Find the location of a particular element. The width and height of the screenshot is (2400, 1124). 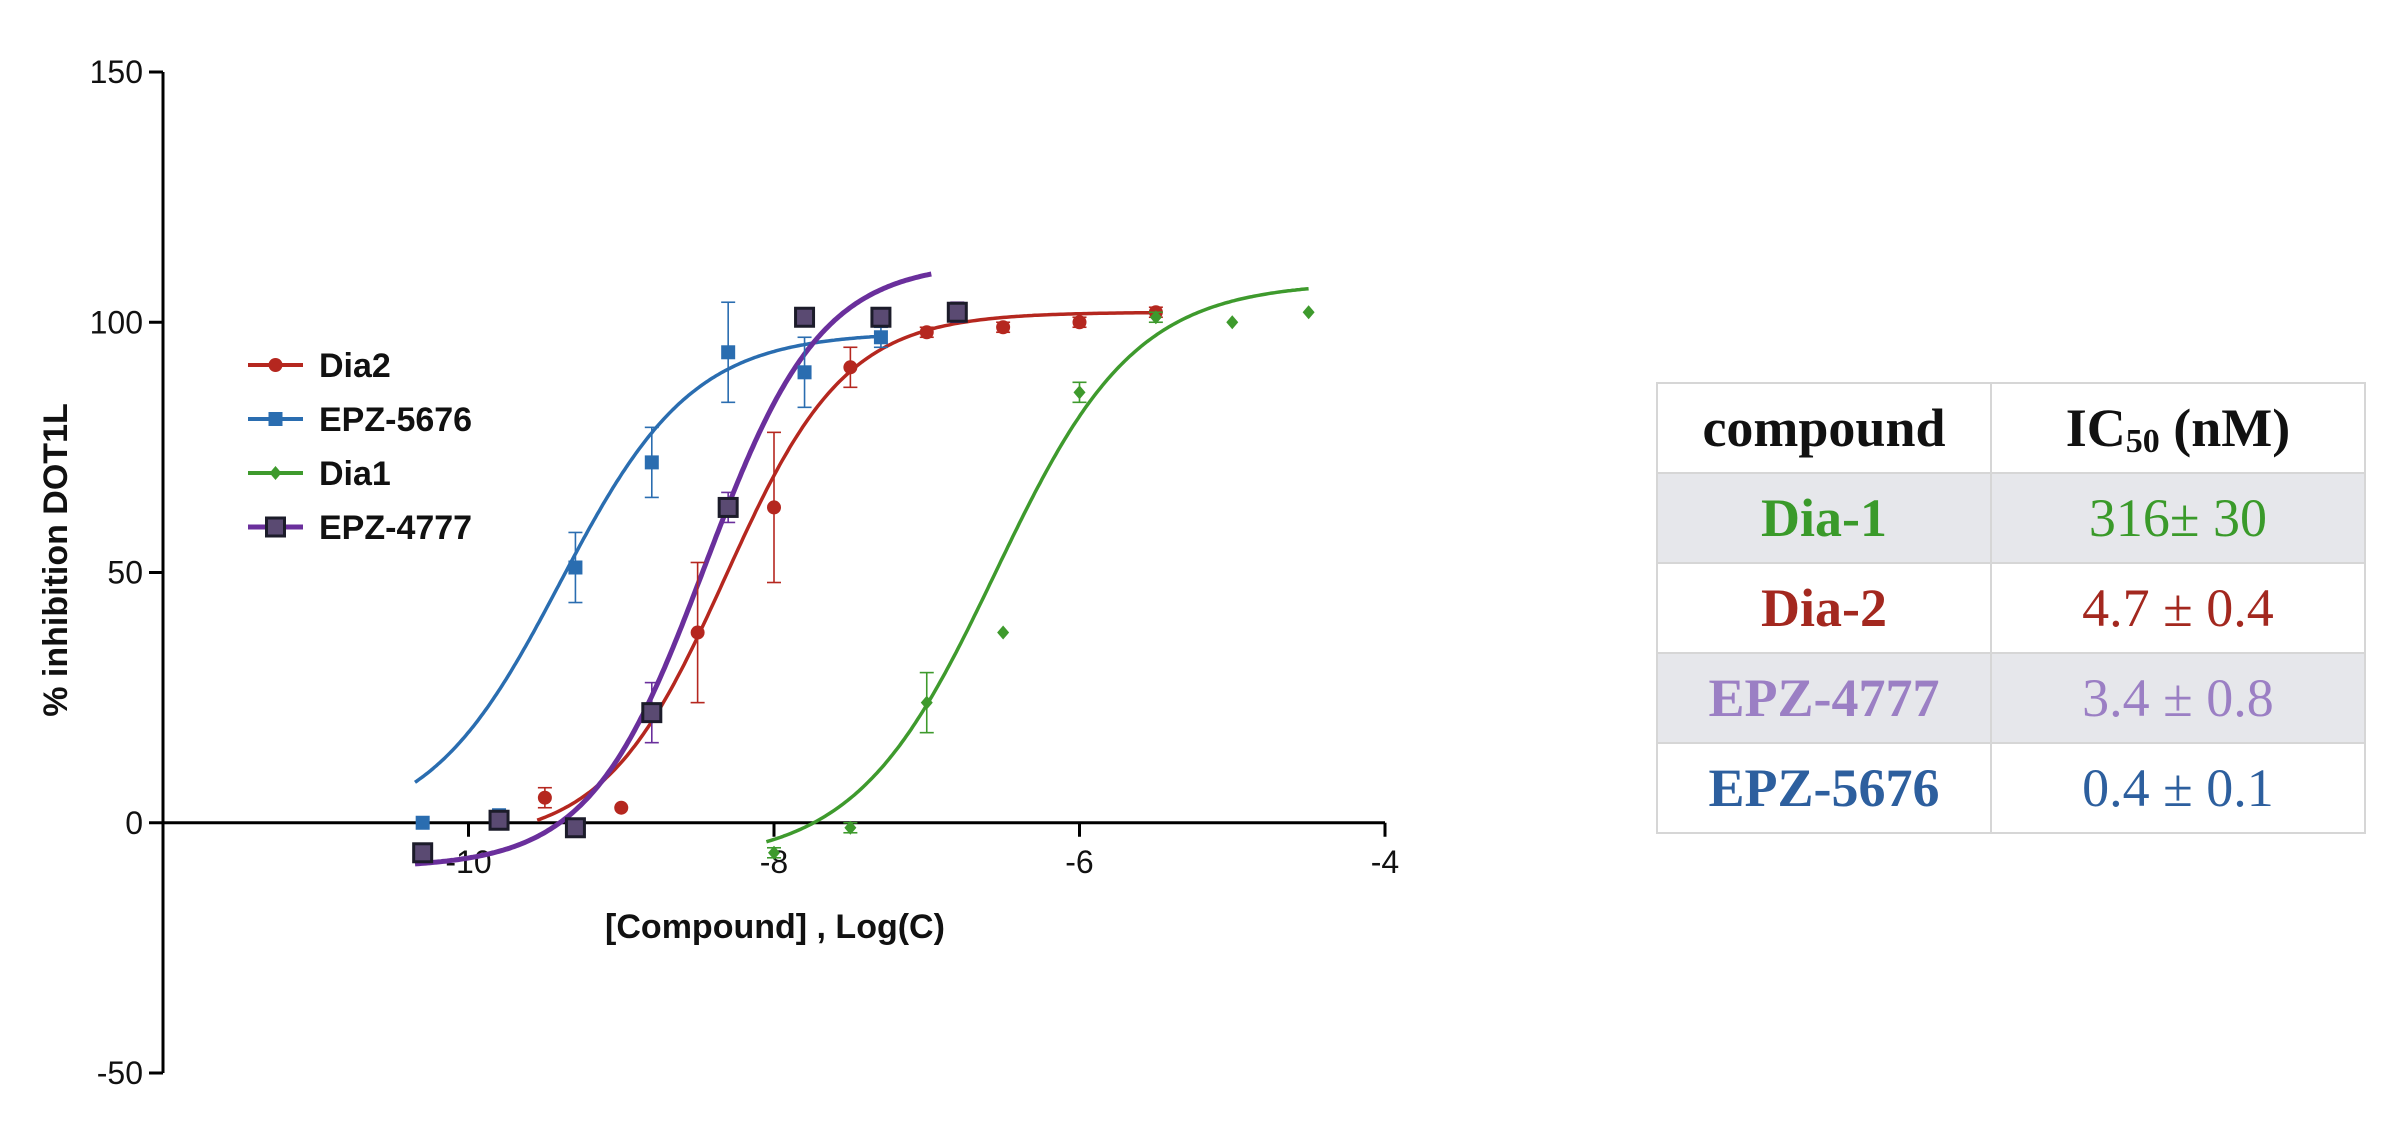

x-tick-label: -6 is located at coordinates (1079, 862).